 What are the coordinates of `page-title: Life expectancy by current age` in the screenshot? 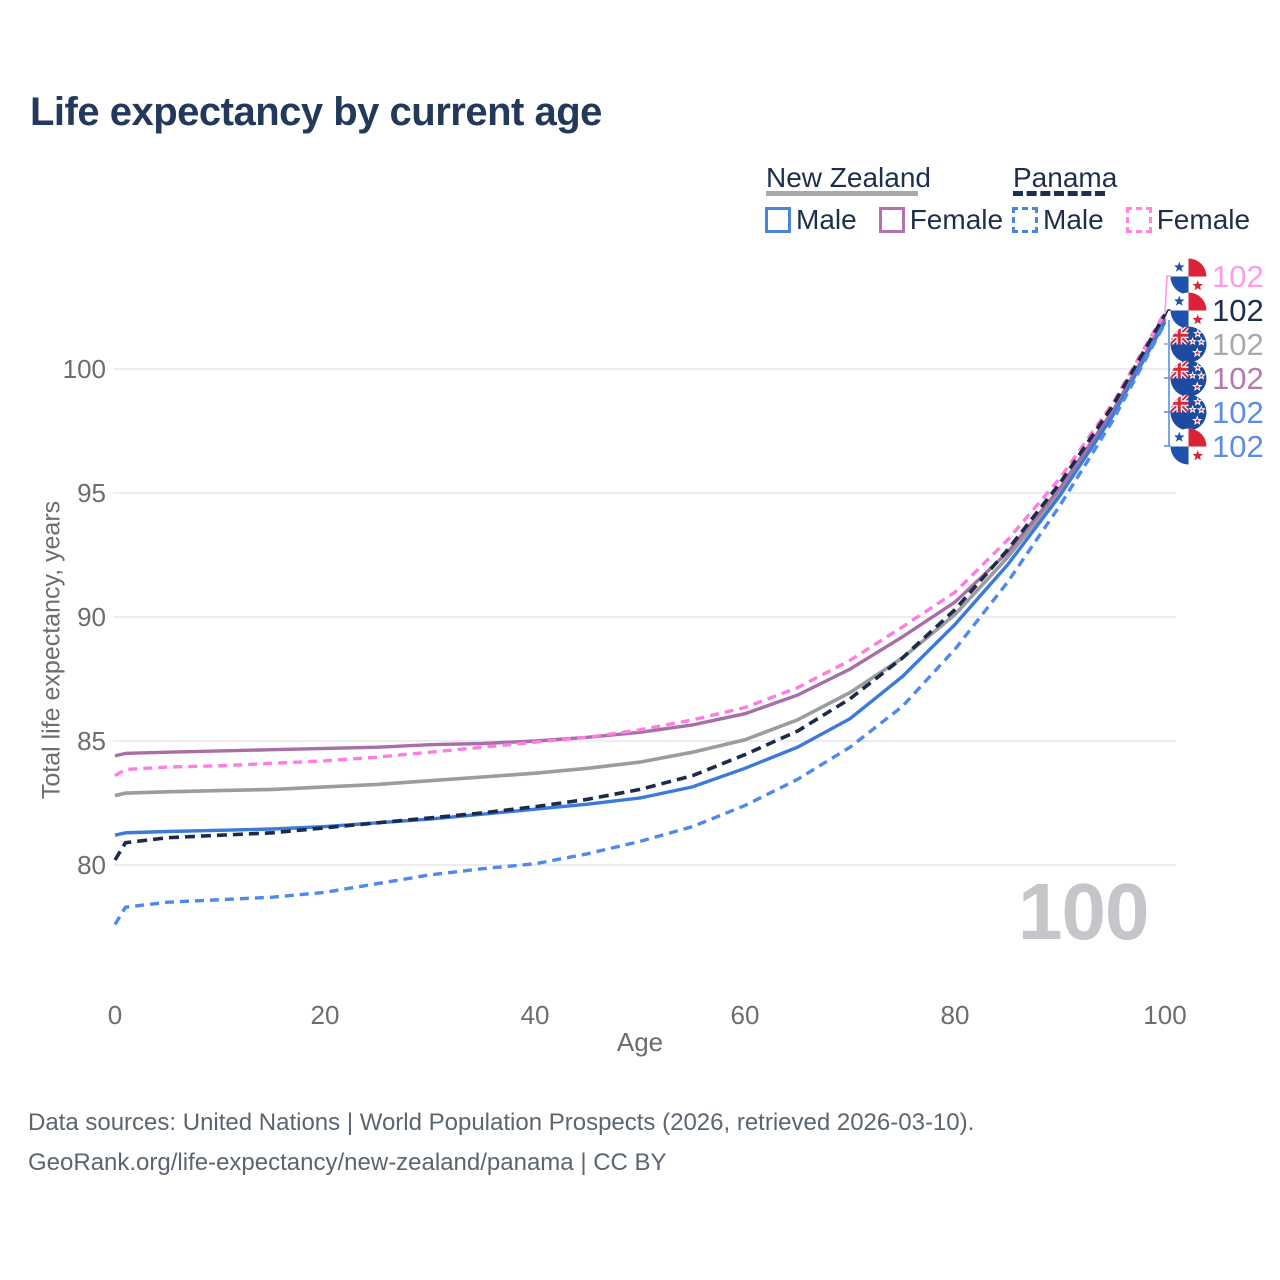 It's located at (316, 112).